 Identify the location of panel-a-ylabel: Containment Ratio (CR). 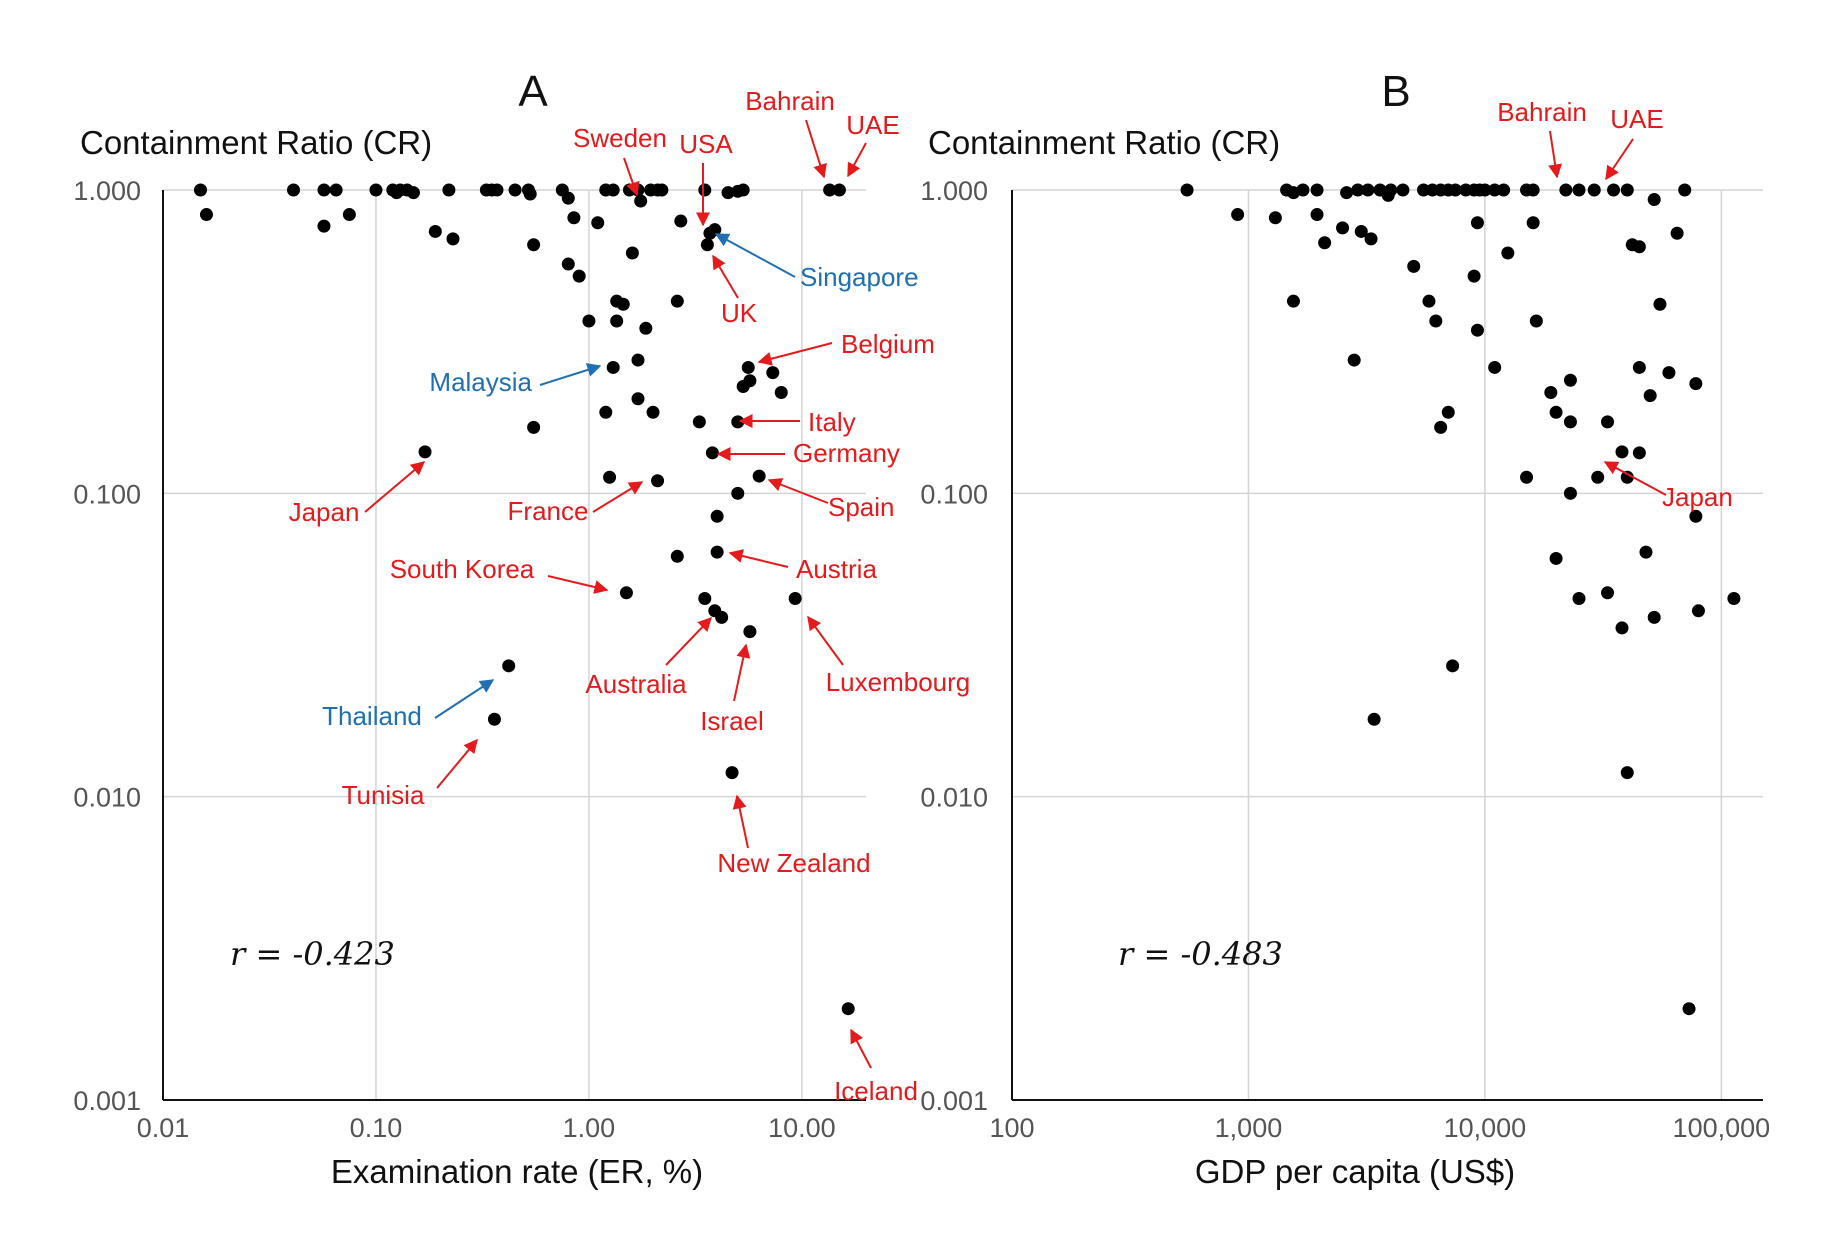
(256, 142).